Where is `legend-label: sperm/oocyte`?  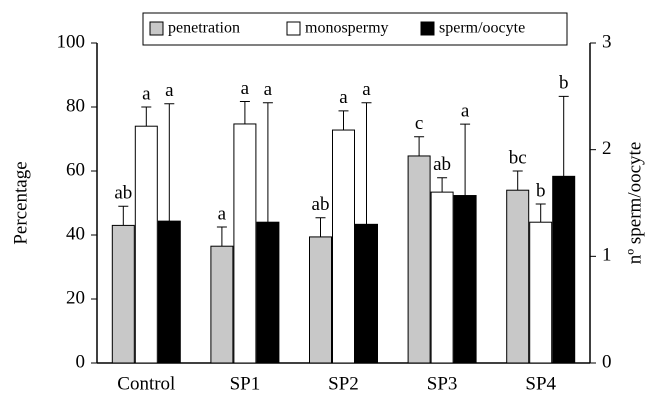
legend-label: sperm/oocyte is located at coordinates (482, 28).